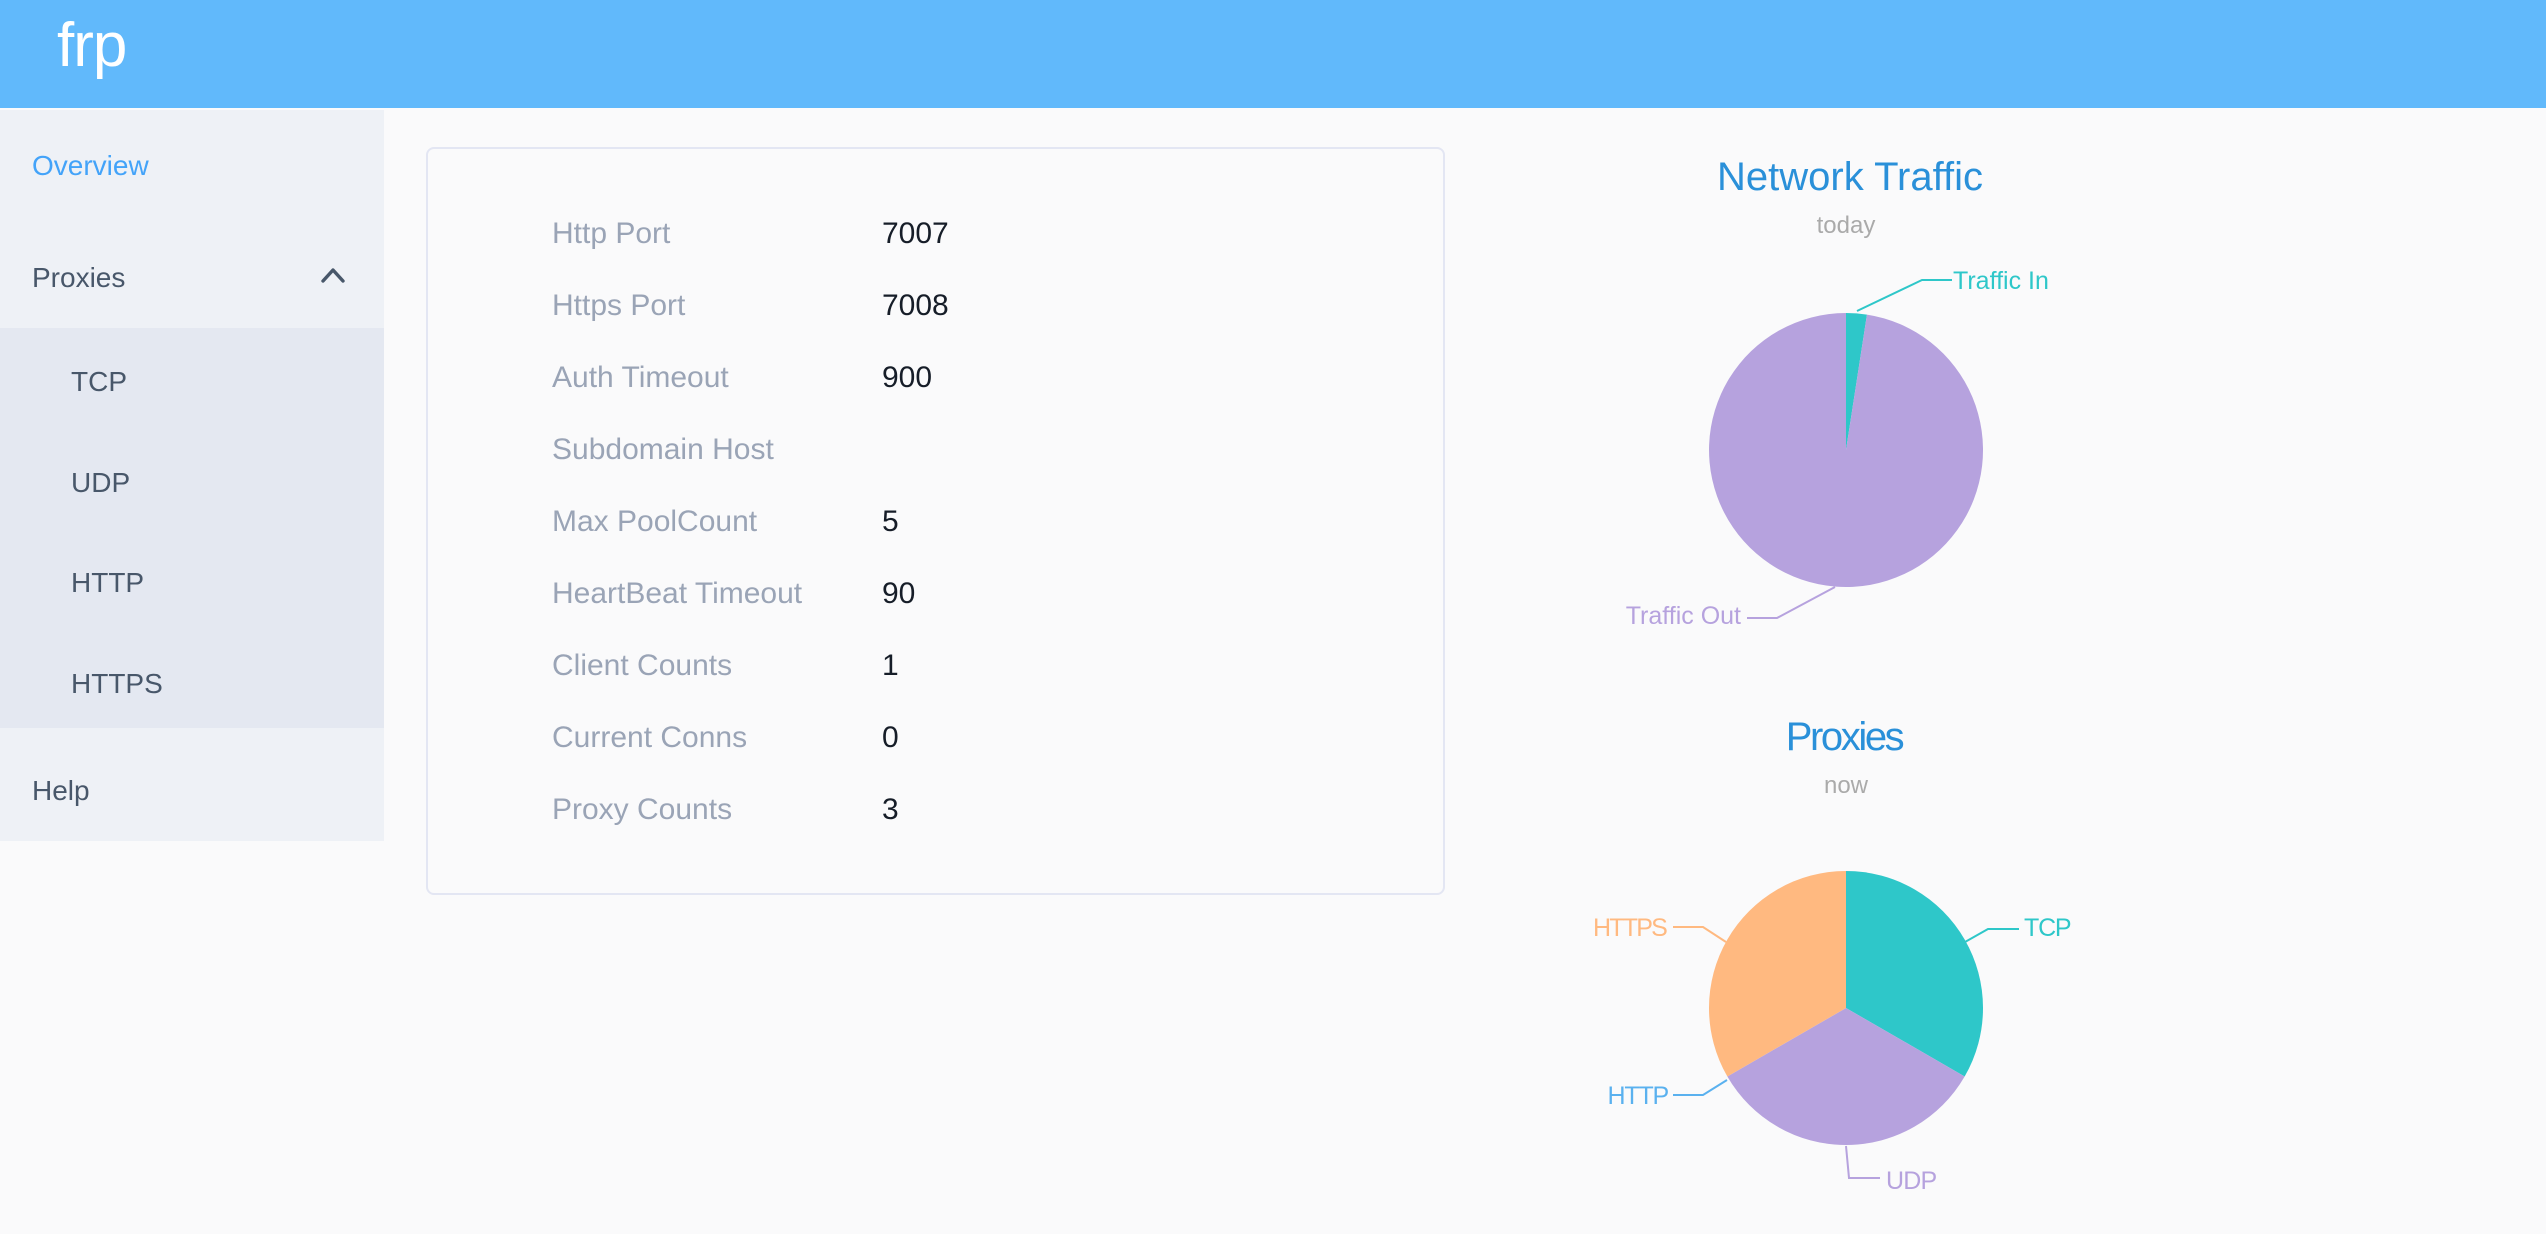  Describe the element at coordinates (1846, 225) in the screenshot. I see `svg-text: today` at that location.